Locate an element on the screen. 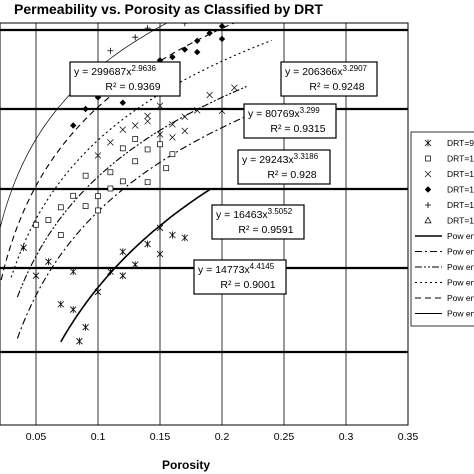 The width and height of the screenshot is (474, 474). x-tick-label: 0.2 is located at coordinates (222, 437).